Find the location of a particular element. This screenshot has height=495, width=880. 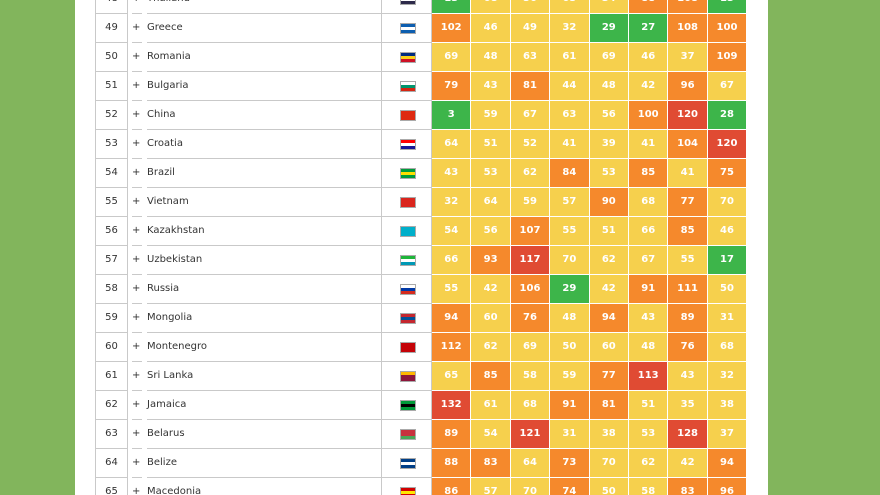

score-cell: 59 is located at coordinates (491, 115).